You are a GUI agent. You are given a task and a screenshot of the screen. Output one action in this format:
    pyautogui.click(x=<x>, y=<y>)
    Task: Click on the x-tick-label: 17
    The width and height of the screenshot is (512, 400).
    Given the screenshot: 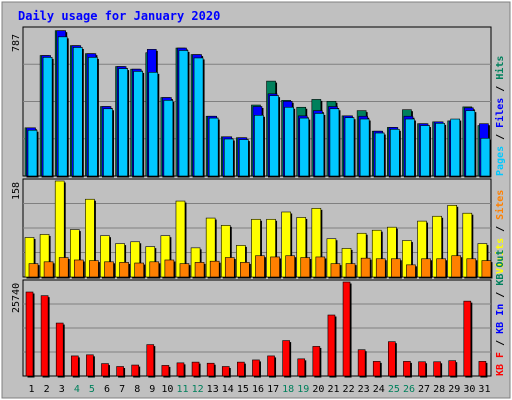 What is the action you would take?
    pyautogui.click(x=273, y=389)
    